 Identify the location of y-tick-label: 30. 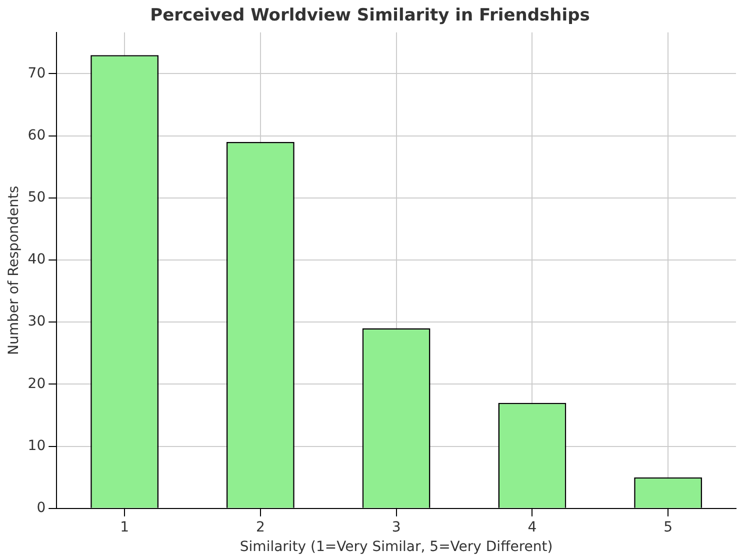
(37, 322).